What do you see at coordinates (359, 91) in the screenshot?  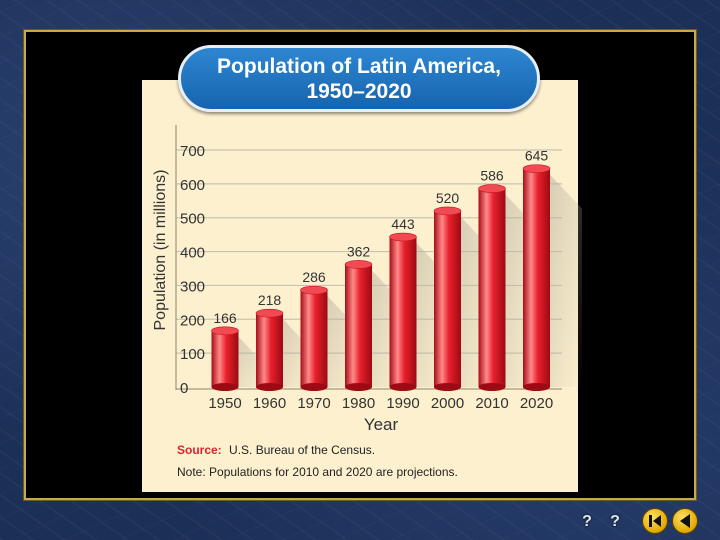 I see `chart-title-line-2: 1950–2020` at bounding box center [359, 91].